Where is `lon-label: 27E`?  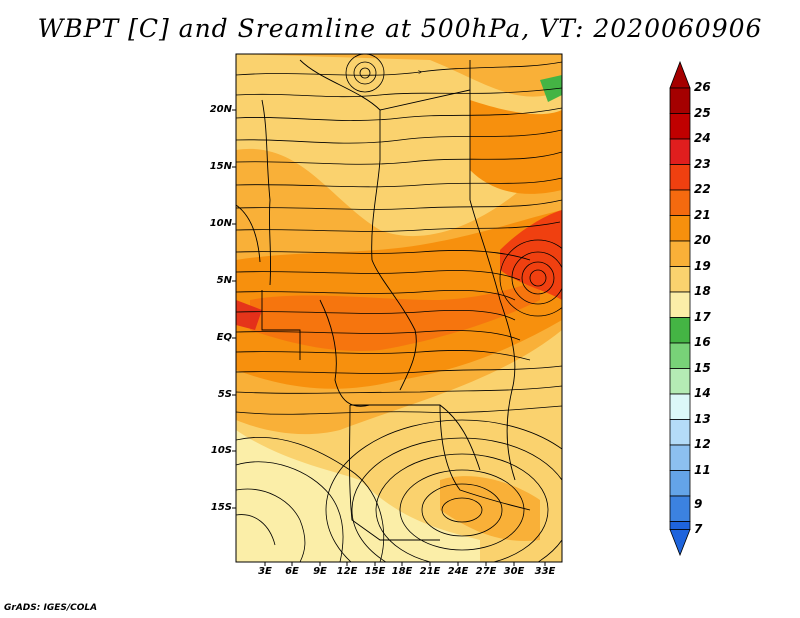 lon-label: 27E is located at coordinates (486, 571).